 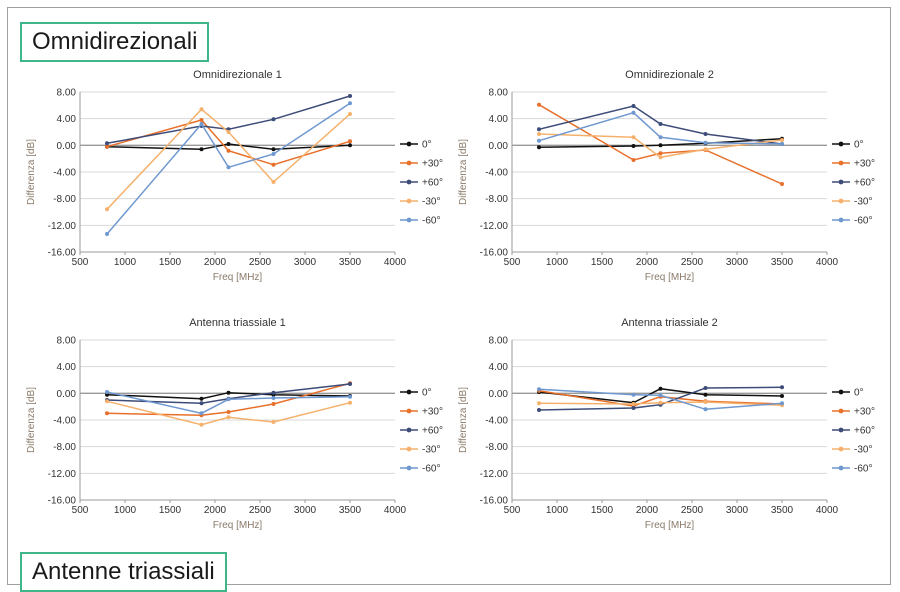 I want to click on x-tick-label: 1500, so click(x=602, y=510).